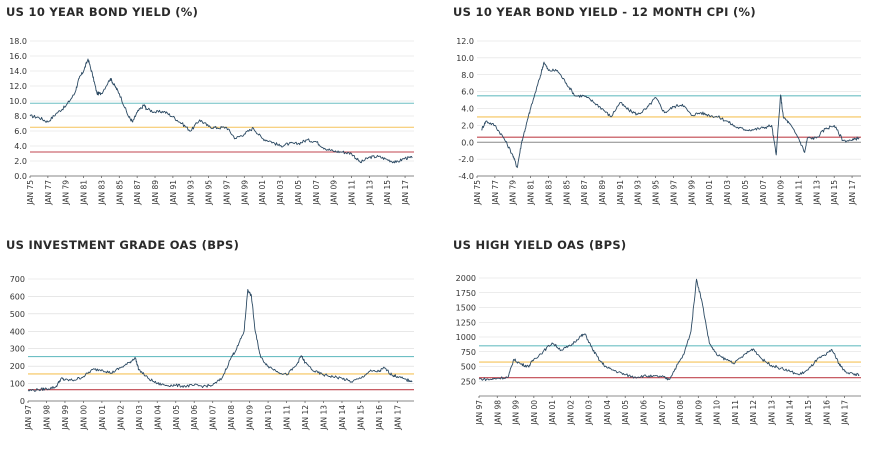 This screenshot has height=470, width=870. Describe the element at coordinates (305, 418) in the screenshot. I see `x-tick-label: JAN 12` at that location.